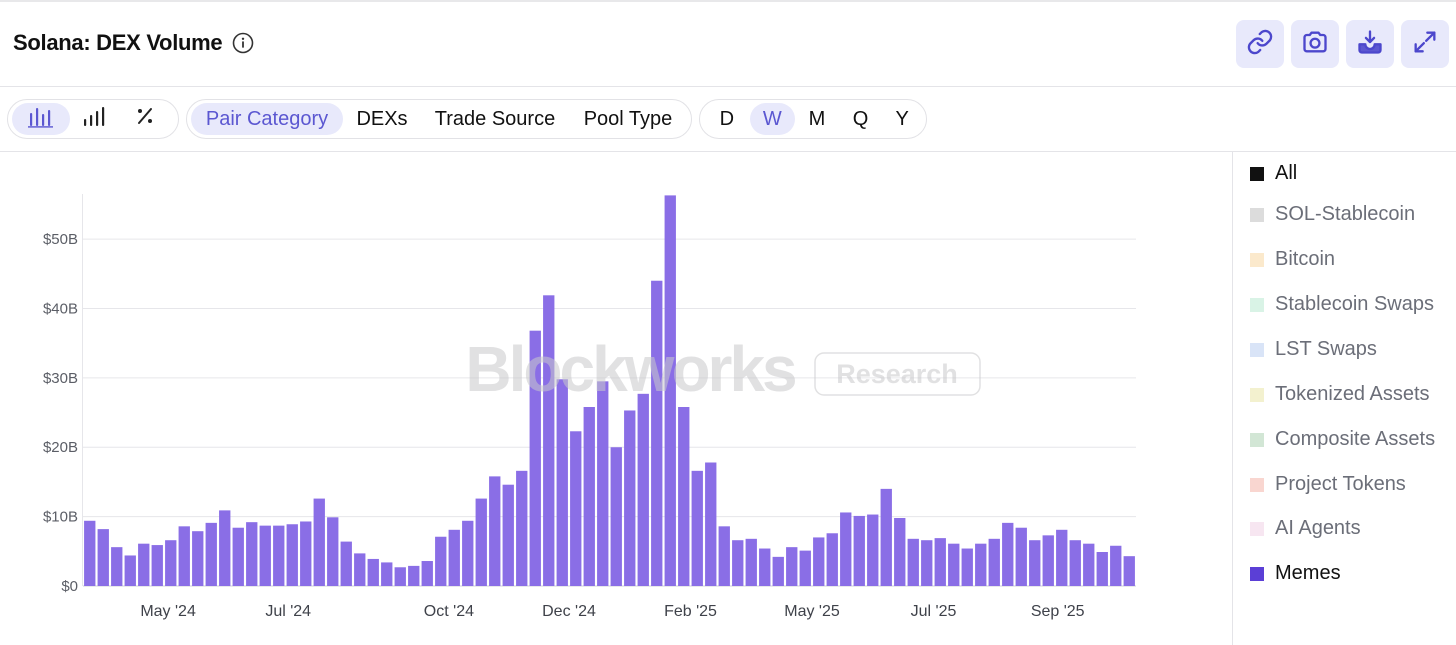 This screenshot has height=645, width=1456. Describe the element at coordinates (727, 118) in the screenshot. I see `interval-d: D` at that location.